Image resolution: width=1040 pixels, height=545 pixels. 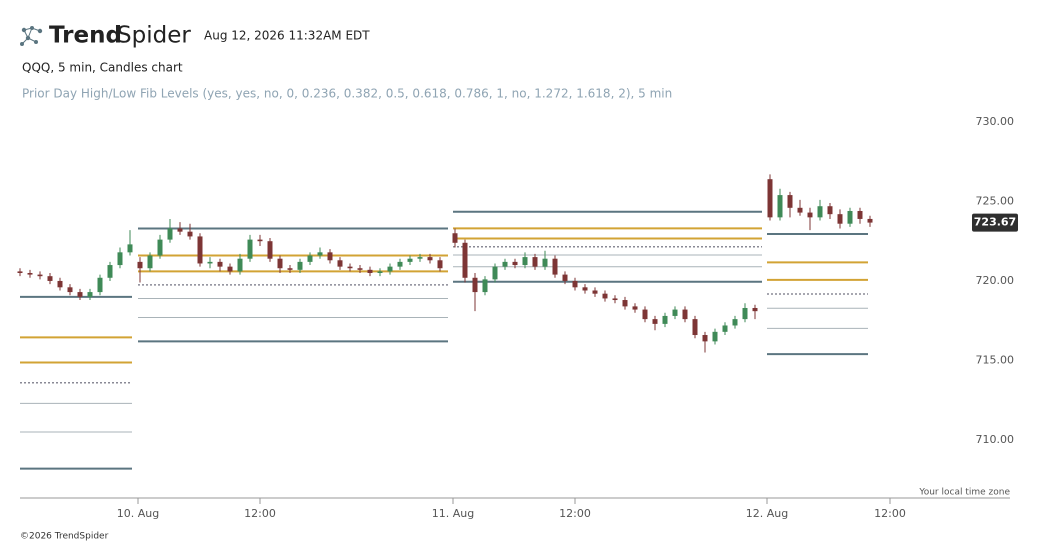 What do you see at coordinates (995, 359) in the screenshot?
I see `y-tick-label: 715.00` at bounding box center [995, 359].